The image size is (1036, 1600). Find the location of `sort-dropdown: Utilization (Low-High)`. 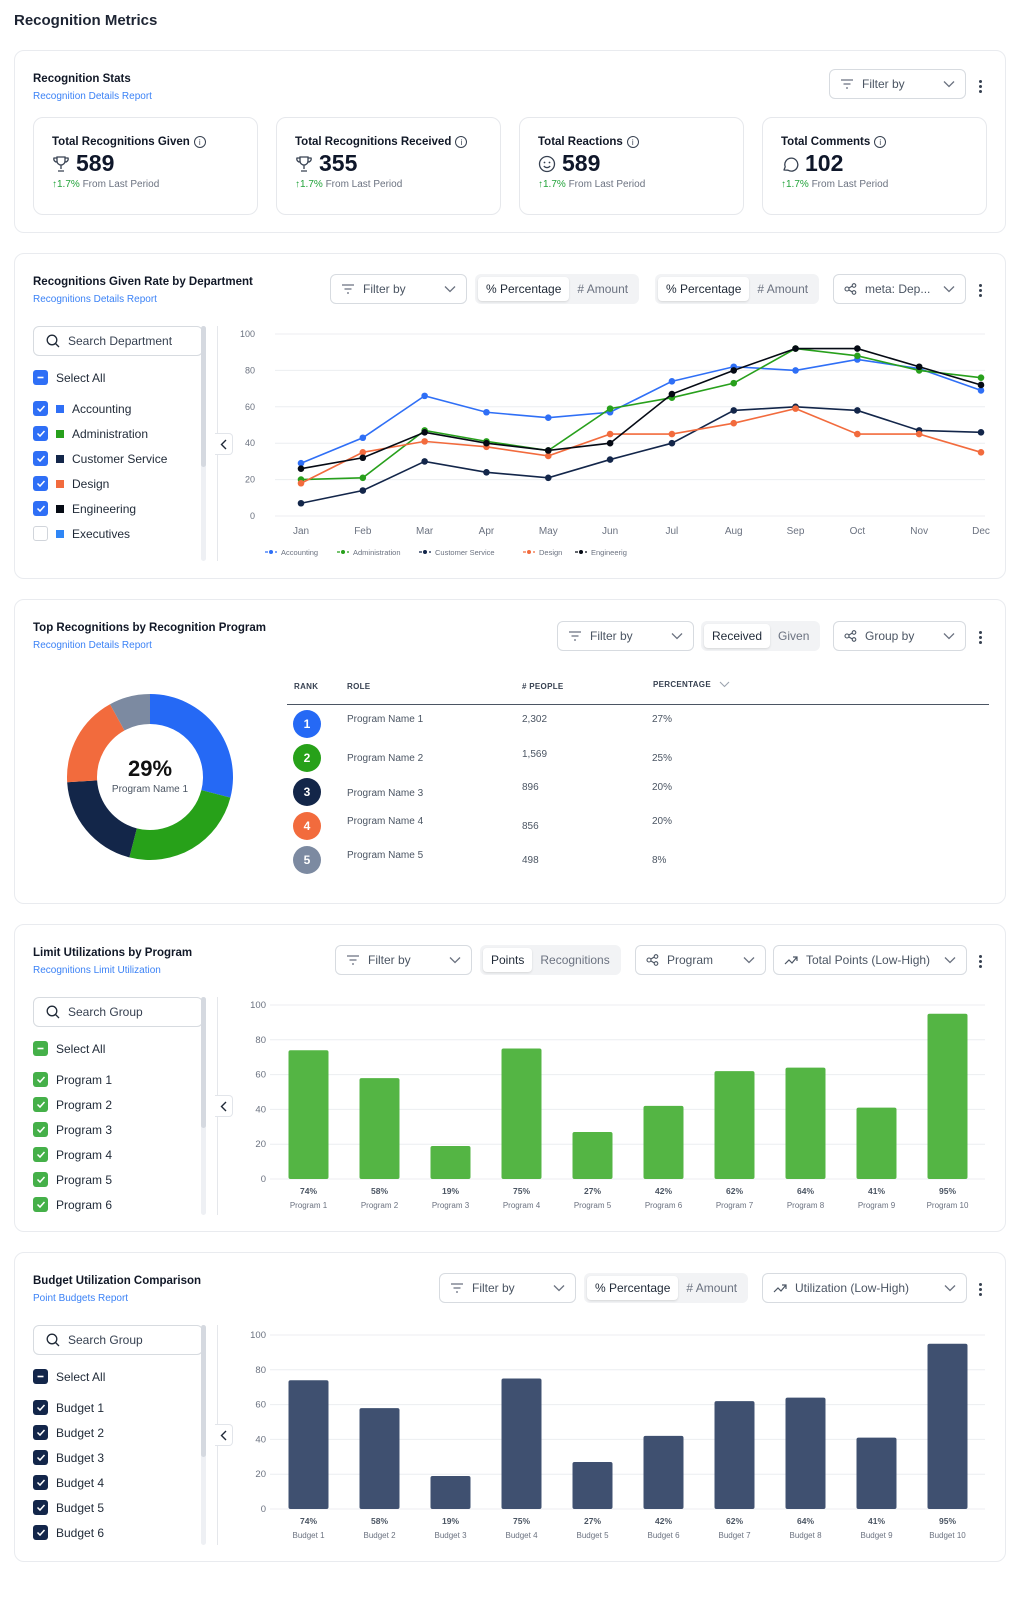

sort-dropdown: Utilization (Low-High) is located at coordinates (864, 1288).